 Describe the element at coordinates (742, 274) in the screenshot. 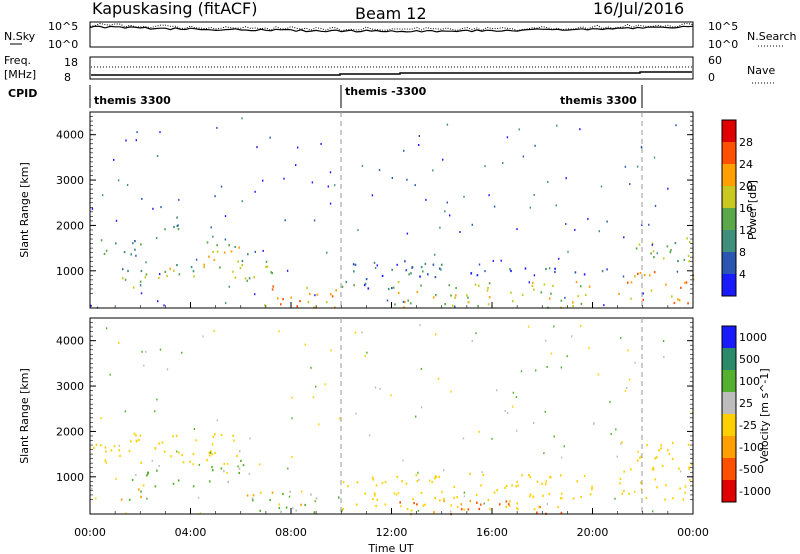

I see `colorbar-tick-label: 4` at that location.